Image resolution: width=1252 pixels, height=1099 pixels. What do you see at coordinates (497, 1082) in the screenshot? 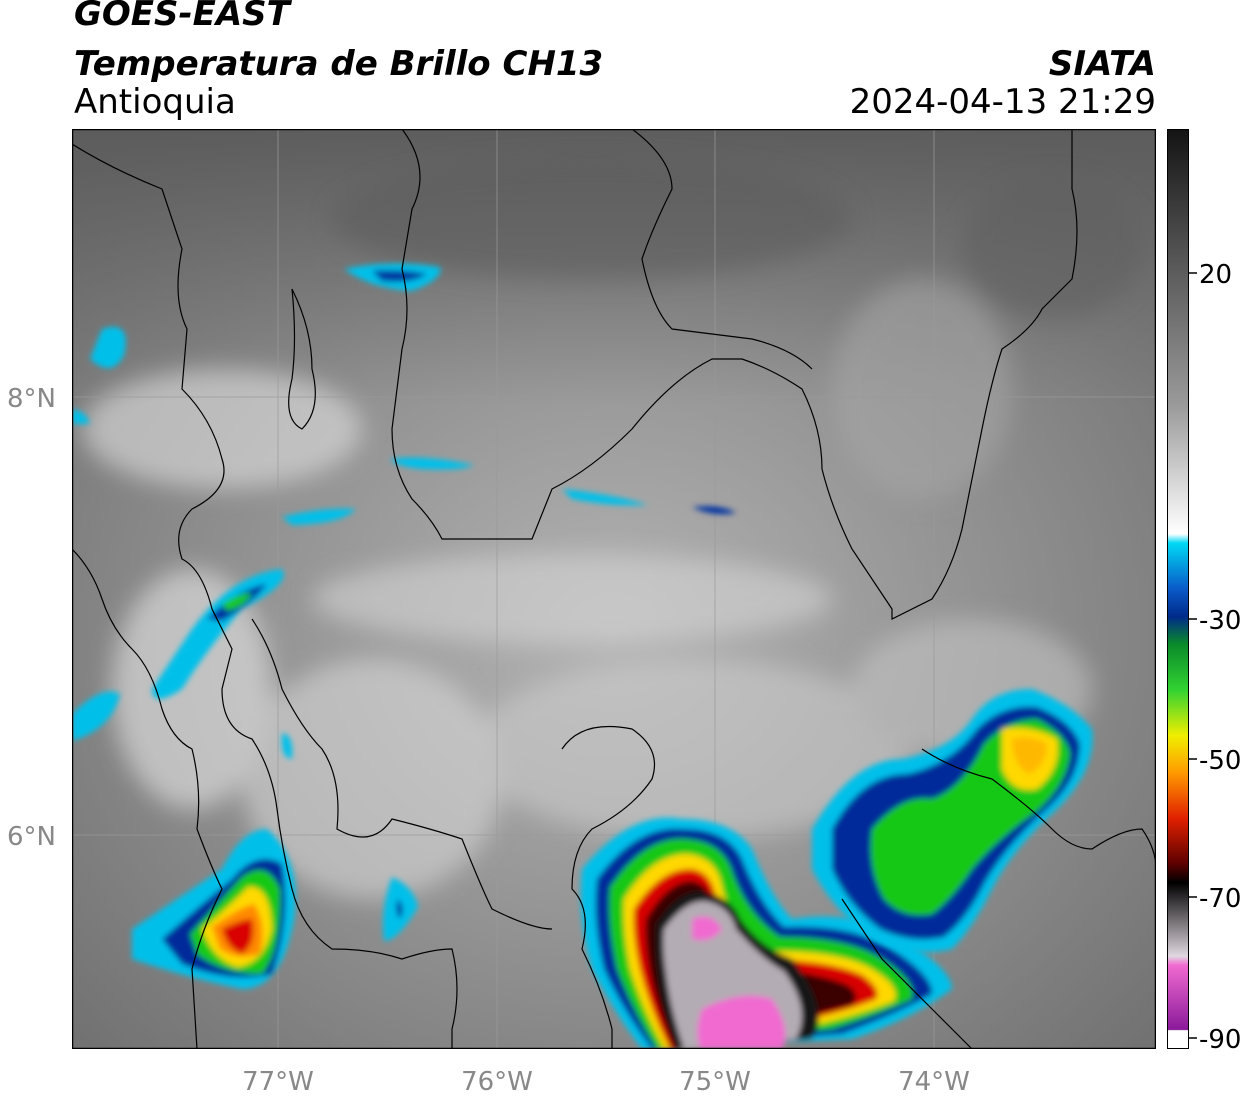
I see `lon-label-76w: 76°W` at bounding box center [497, 1082].